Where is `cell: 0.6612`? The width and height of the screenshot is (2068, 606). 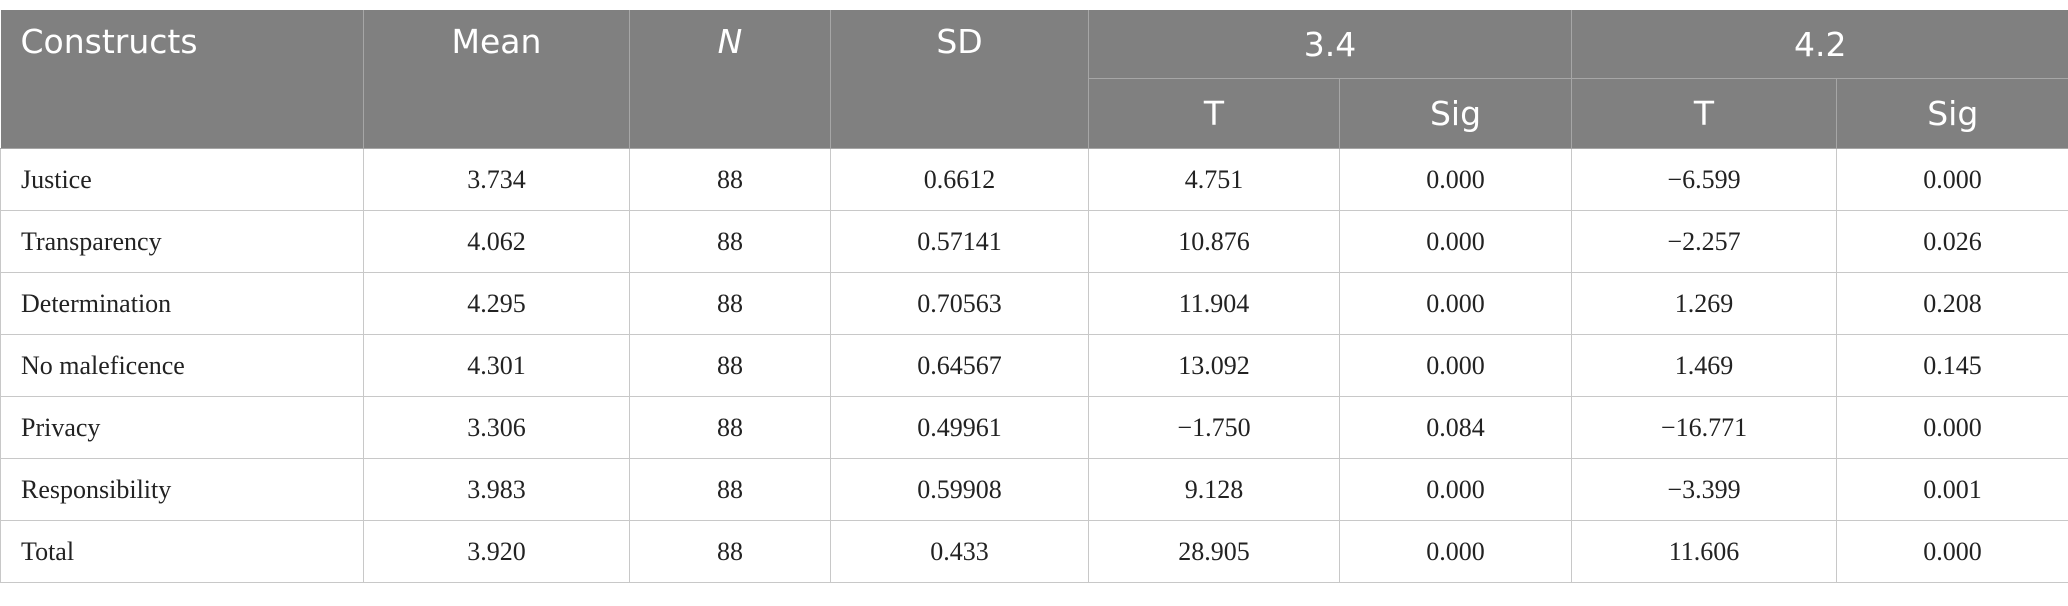 cell: 0.6612 is located at coordinates (960, 180).